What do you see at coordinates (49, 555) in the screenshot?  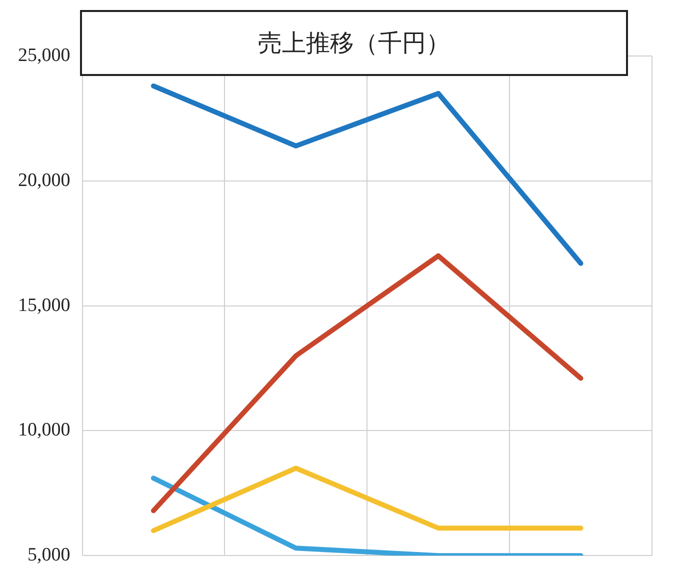 I see `y-tick-label: 5,000` at bounding box center [49, 555].